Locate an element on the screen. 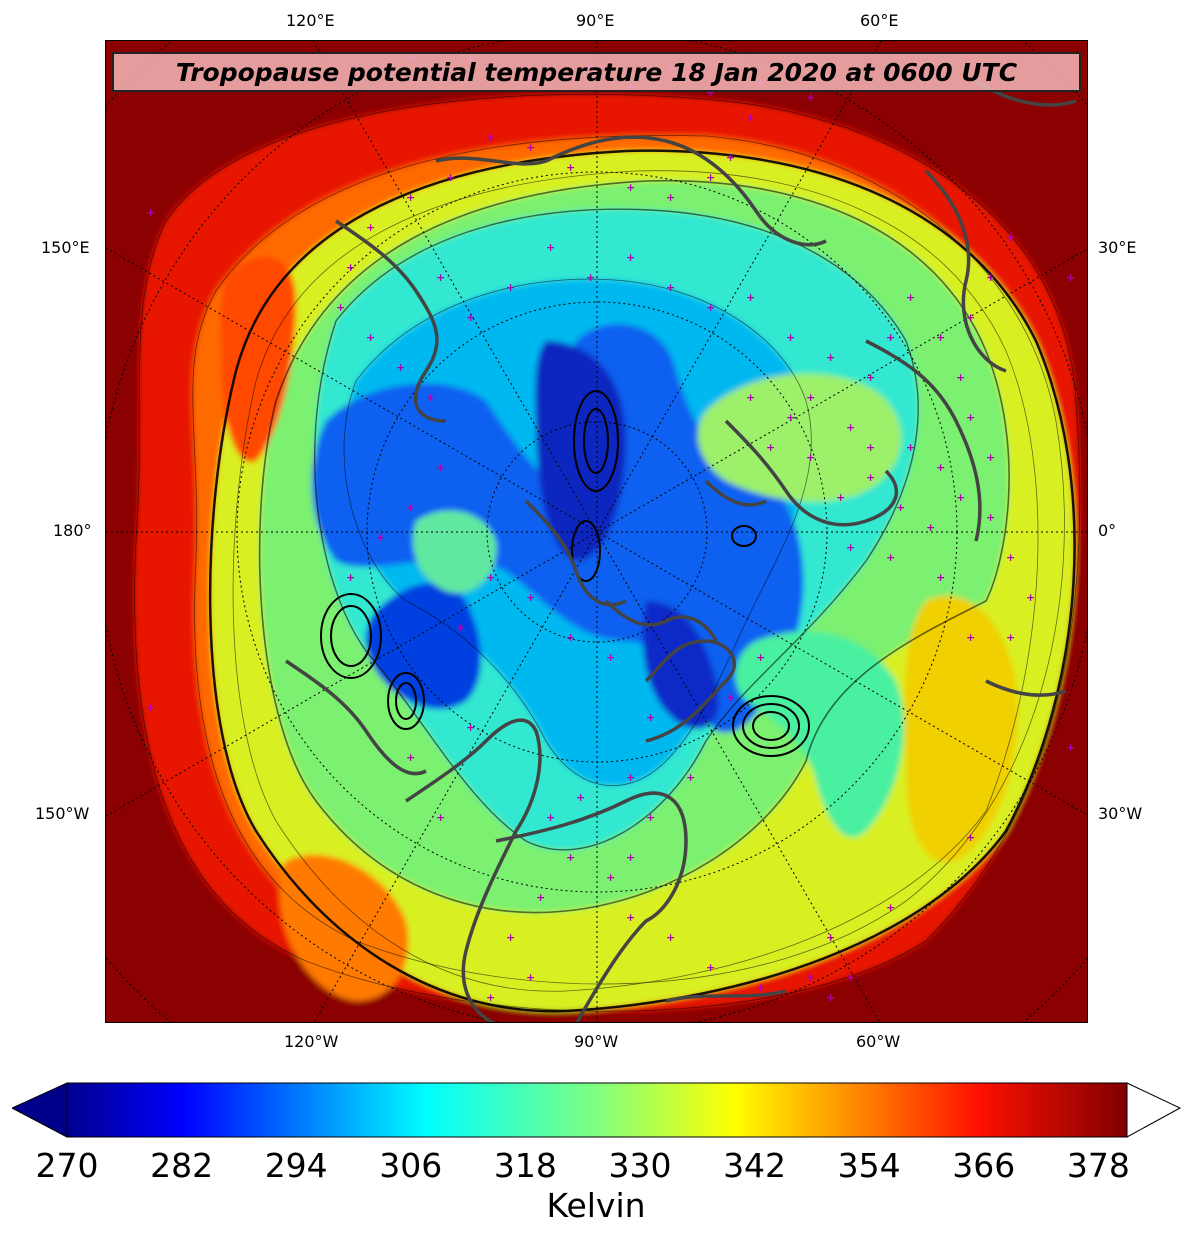  colorbar-tick-label: 318 is located at coordinates (525, 1165).